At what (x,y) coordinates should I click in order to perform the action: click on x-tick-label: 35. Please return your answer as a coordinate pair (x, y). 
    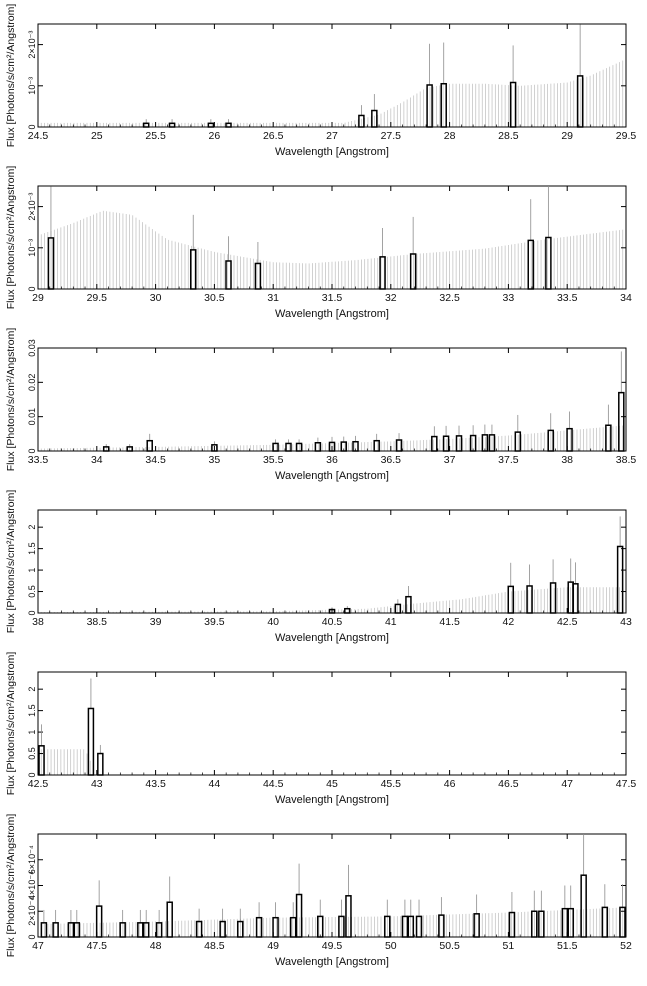
    Looking at the image, I should click on (215, 460).